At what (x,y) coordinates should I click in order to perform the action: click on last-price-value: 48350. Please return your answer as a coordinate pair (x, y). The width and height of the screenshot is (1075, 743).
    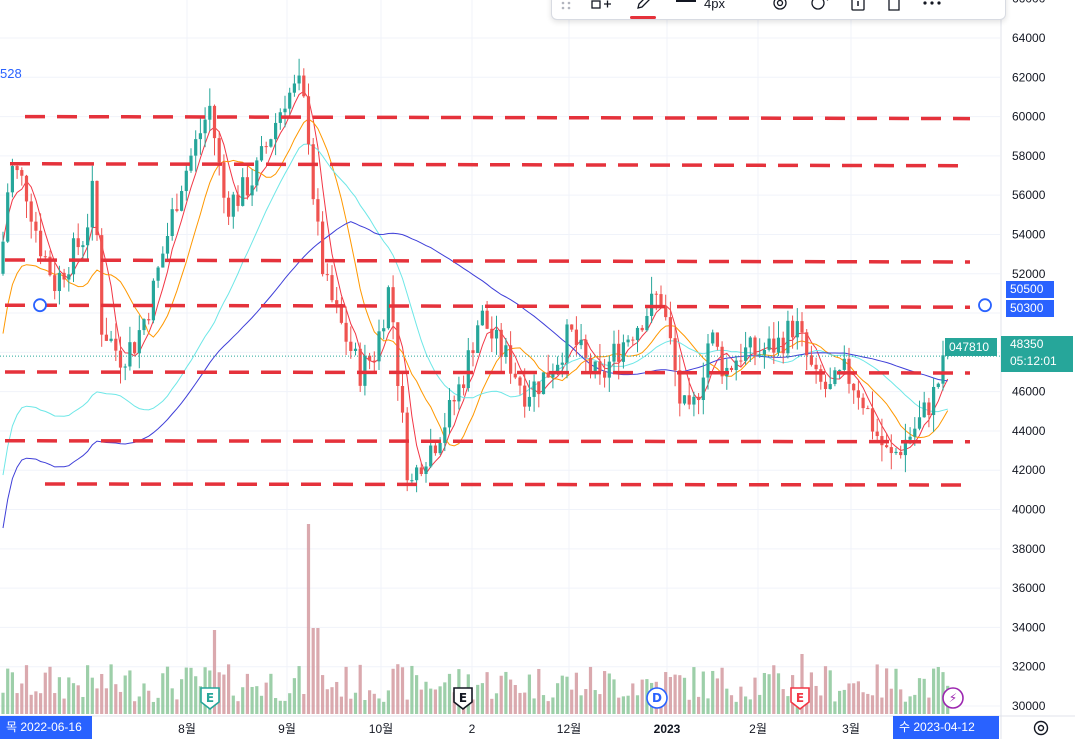
    Looking at the image, I should click on (1027, 344).